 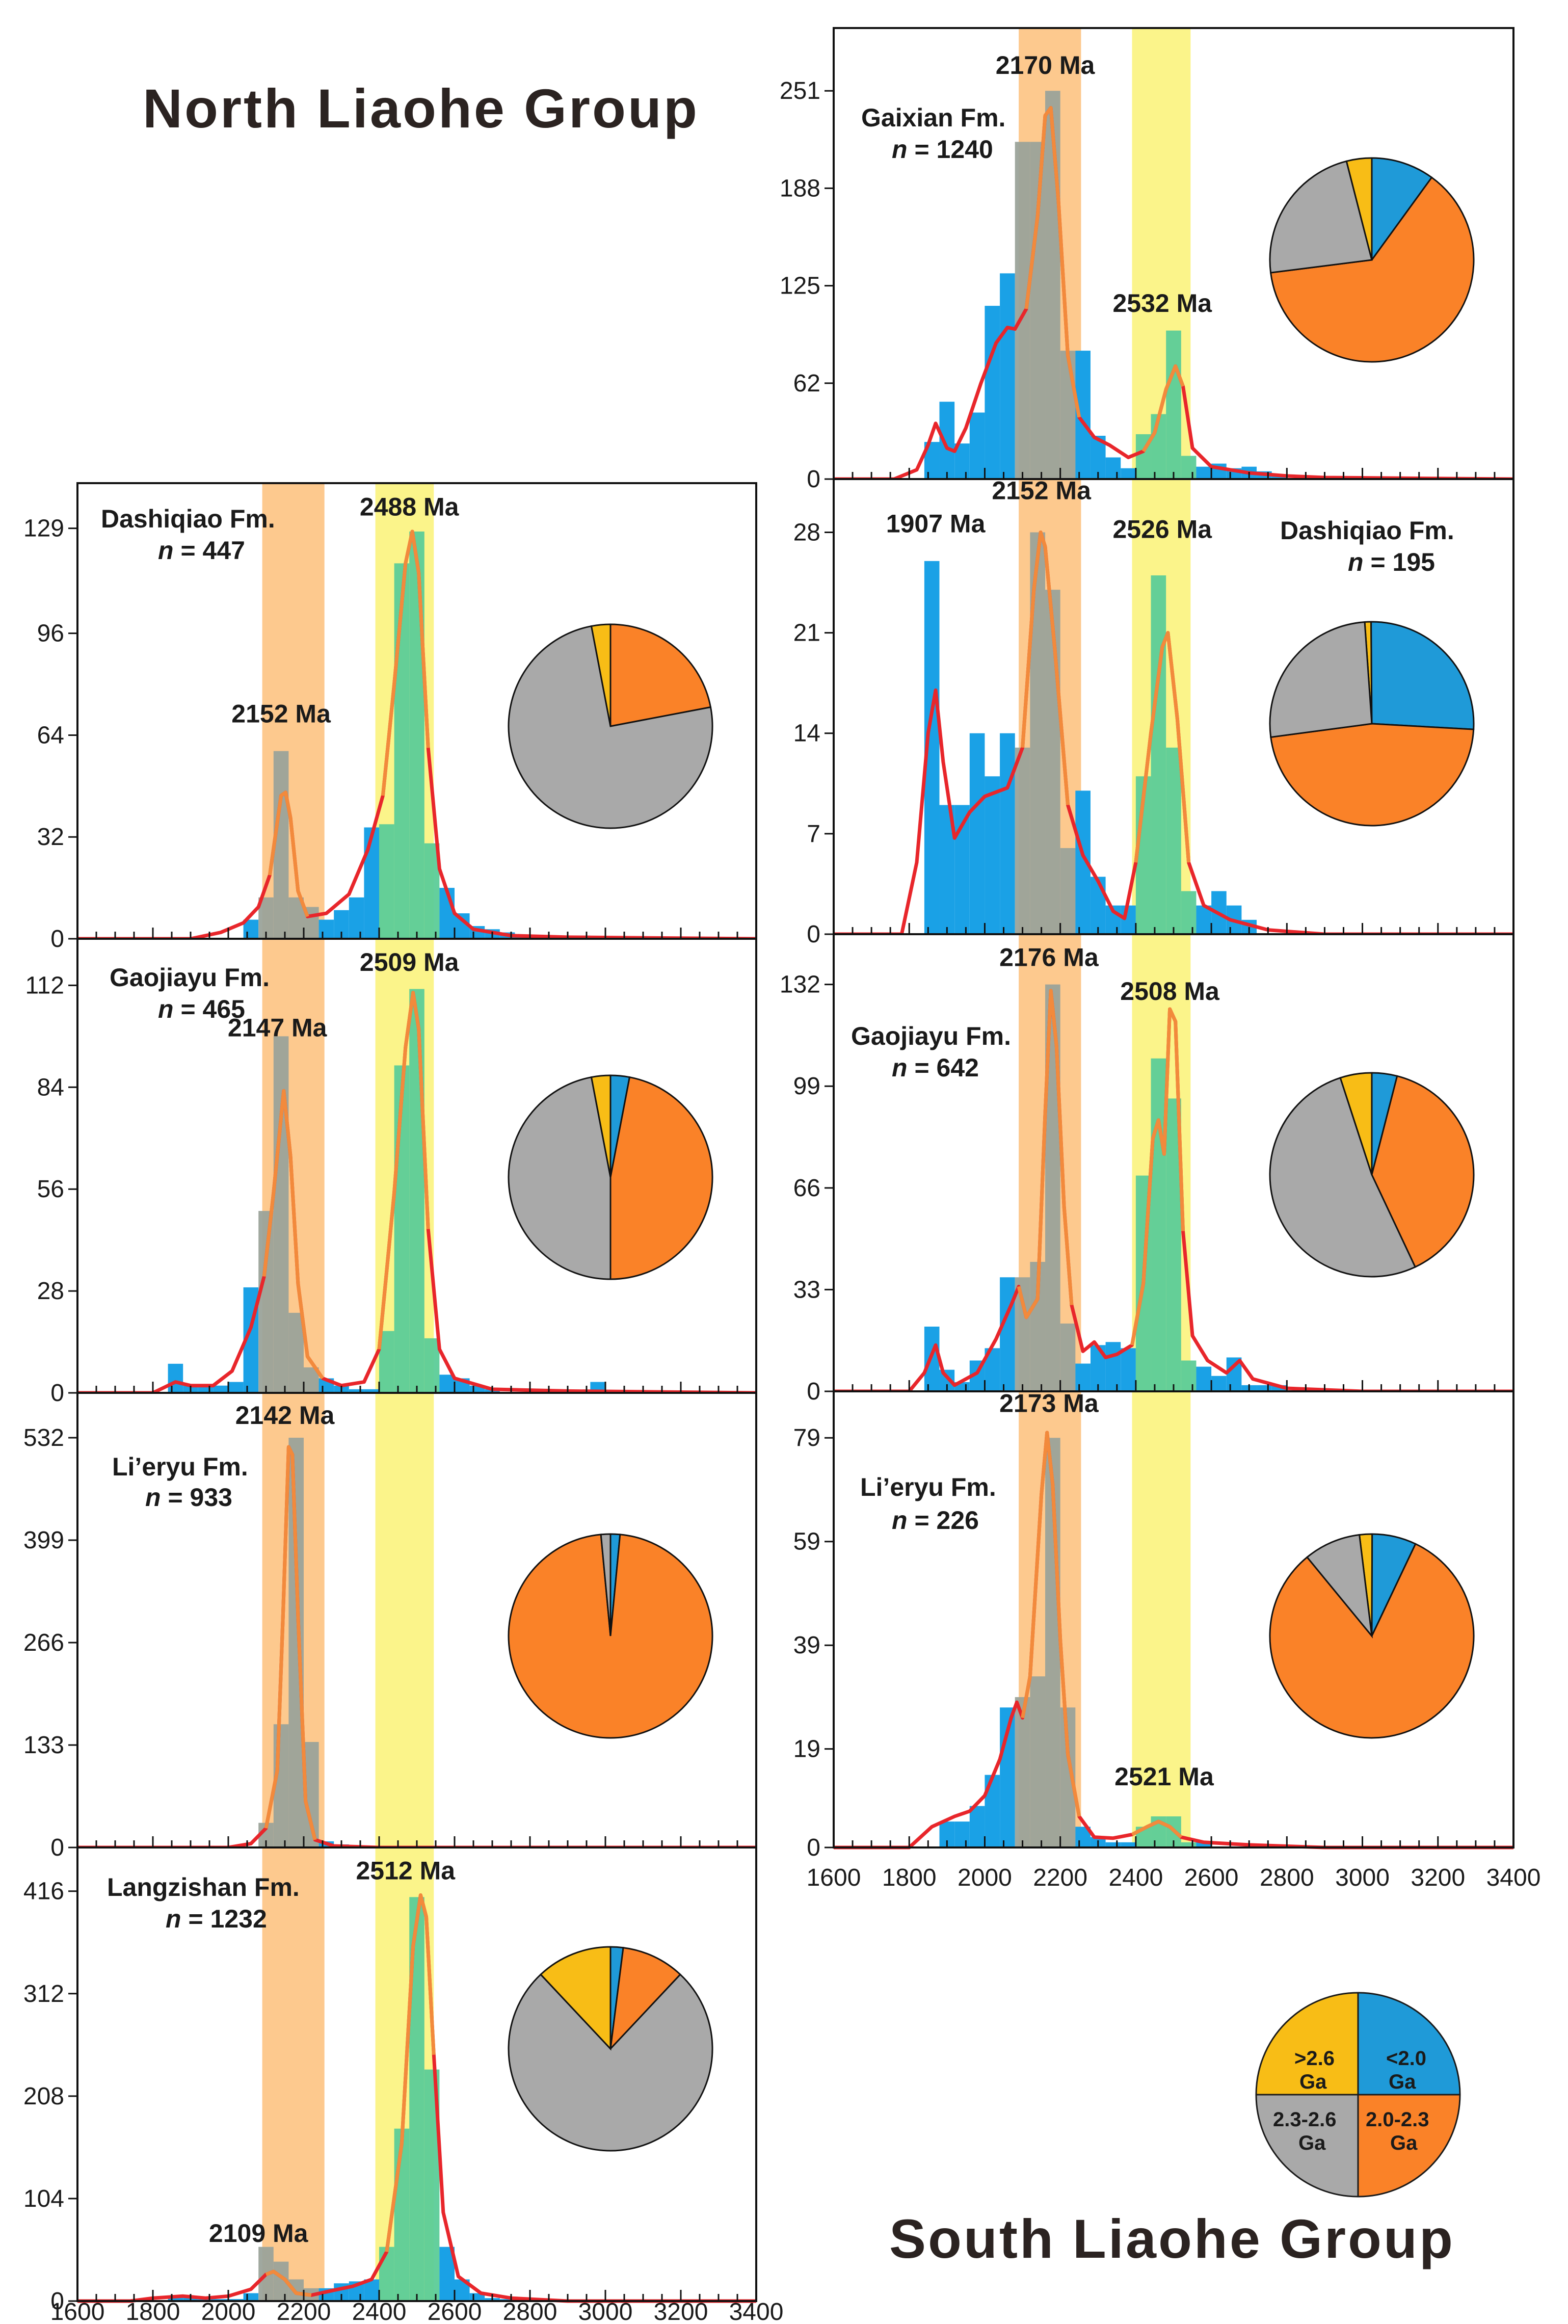 What do you see at coordinates (936, 523) in the screenshot?
I see `peak-age-label: 1907 Ma` at bounding box center [936, 523].